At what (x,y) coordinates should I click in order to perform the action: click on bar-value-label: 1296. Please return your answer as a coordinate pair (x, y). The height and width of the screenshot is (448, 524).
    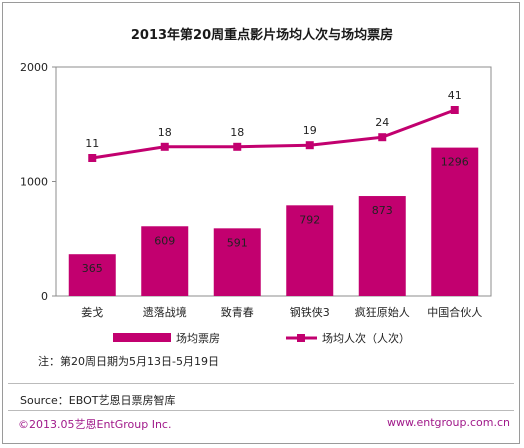
    Looking at the image, I should click on (455, 162).